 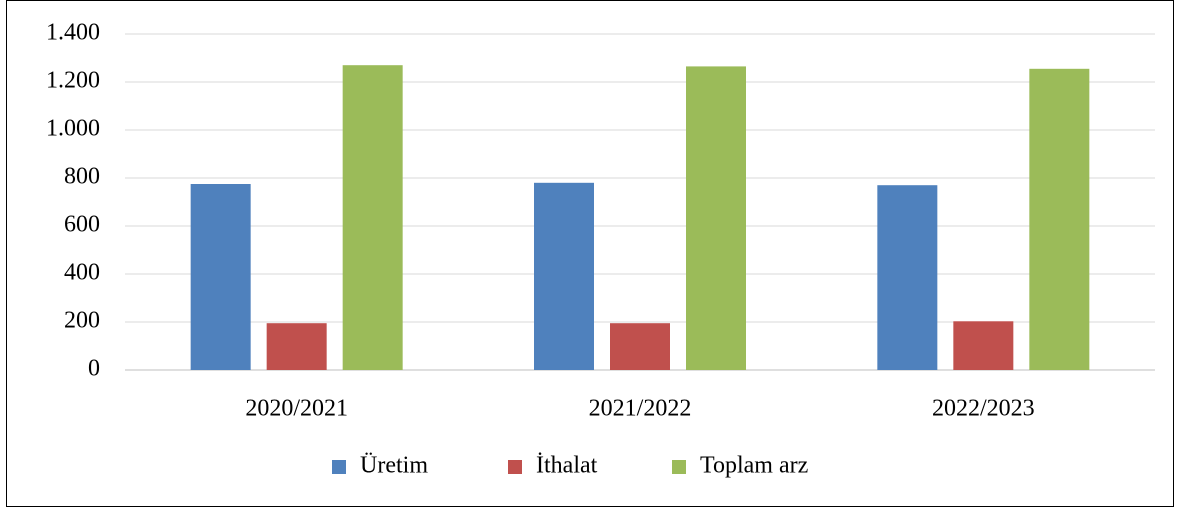 What do you see at coordinates (754, 466) in the screenshot?
I see `legend-label: Toplam arz` at bounding box center [754, 466].